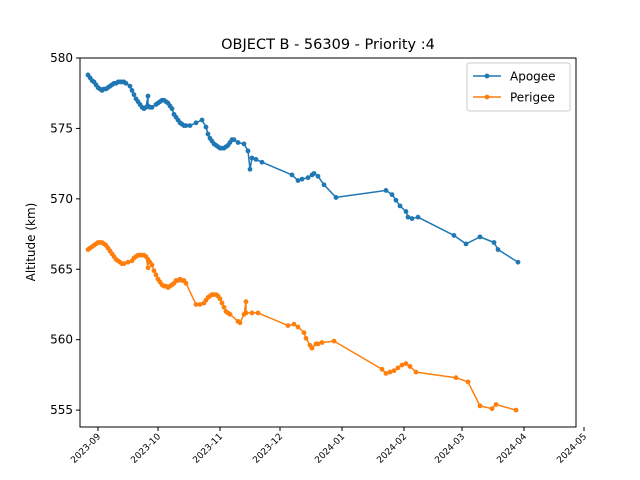  Describe the element at coordinates (533, 77) in the screenshot. I see `legend-label: Apogee` at that location.